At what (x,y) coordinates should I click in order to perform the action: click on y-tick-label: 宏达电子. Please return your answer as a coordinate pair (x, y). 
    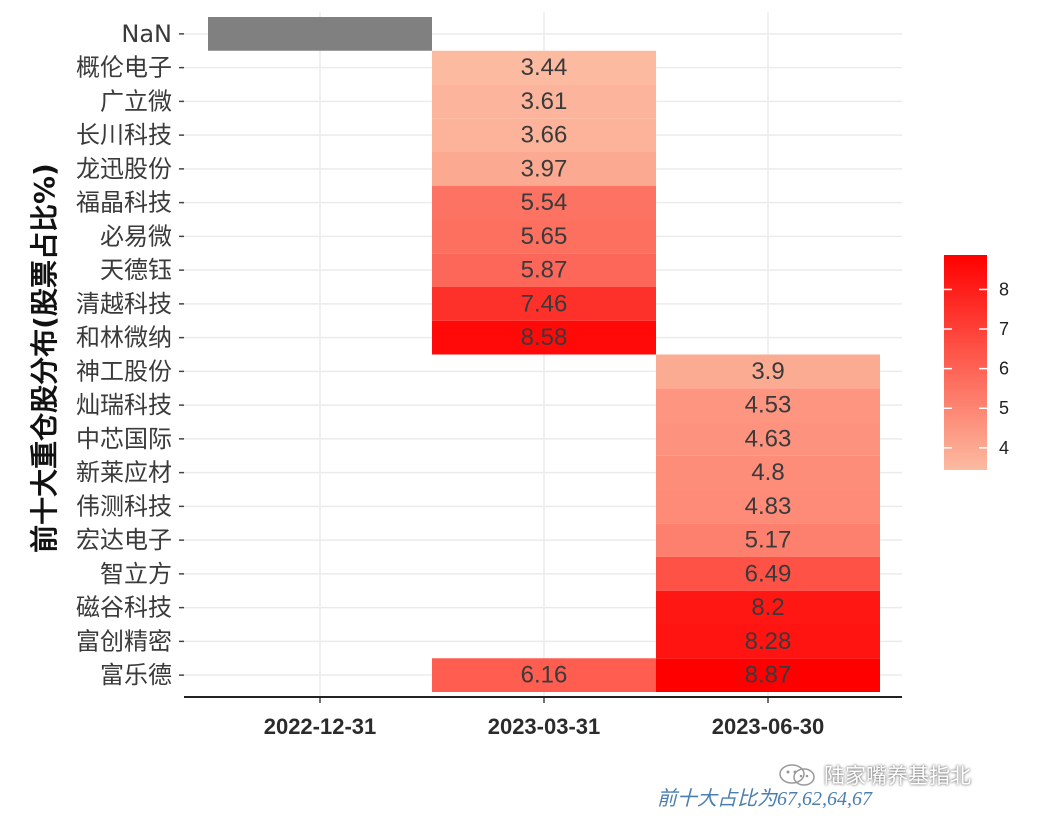
    Looking at the image, I should click on (124, 540).